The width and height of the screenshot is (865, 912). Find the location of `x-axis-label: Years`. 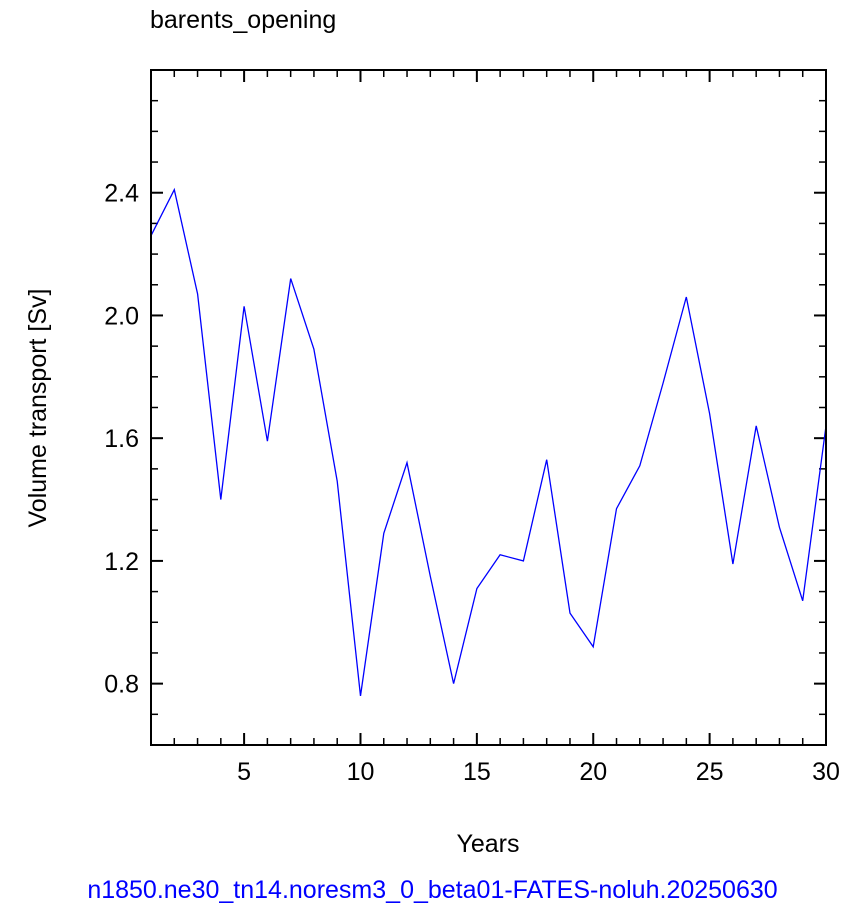

x-axis-label: Years is located at coordinates (487, 844).